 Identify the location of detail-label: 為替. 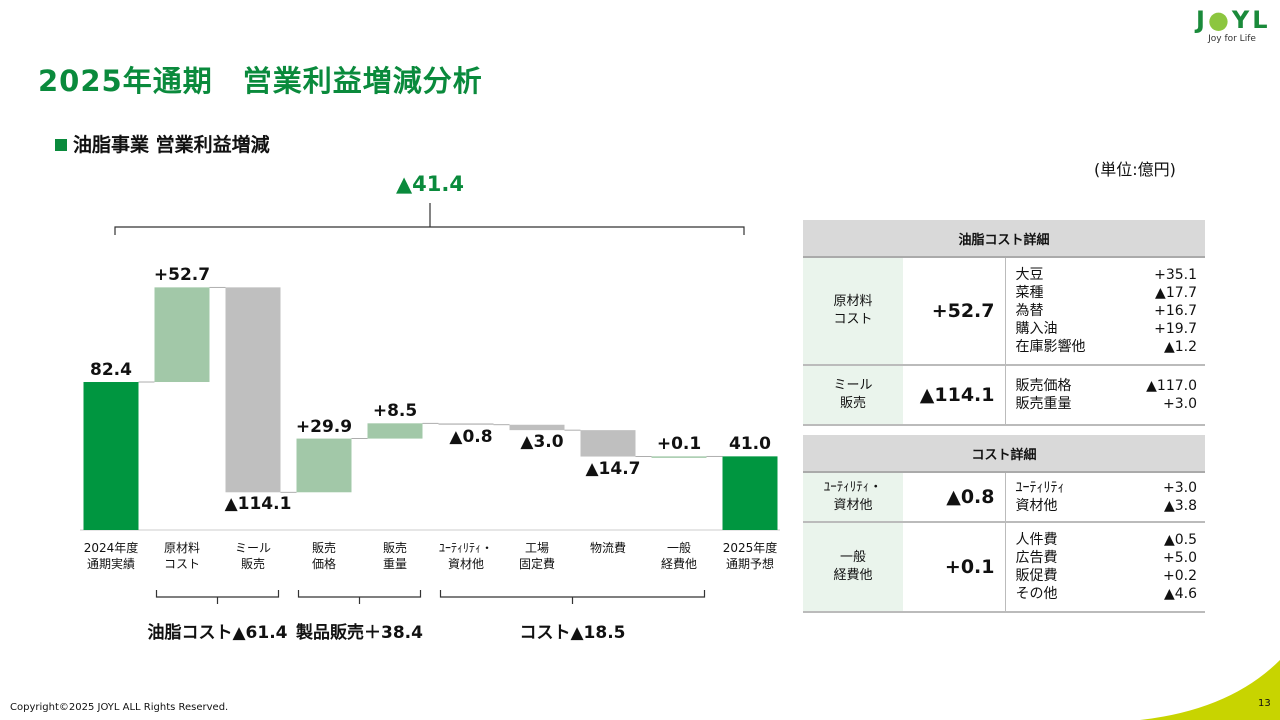
(1029, 311).